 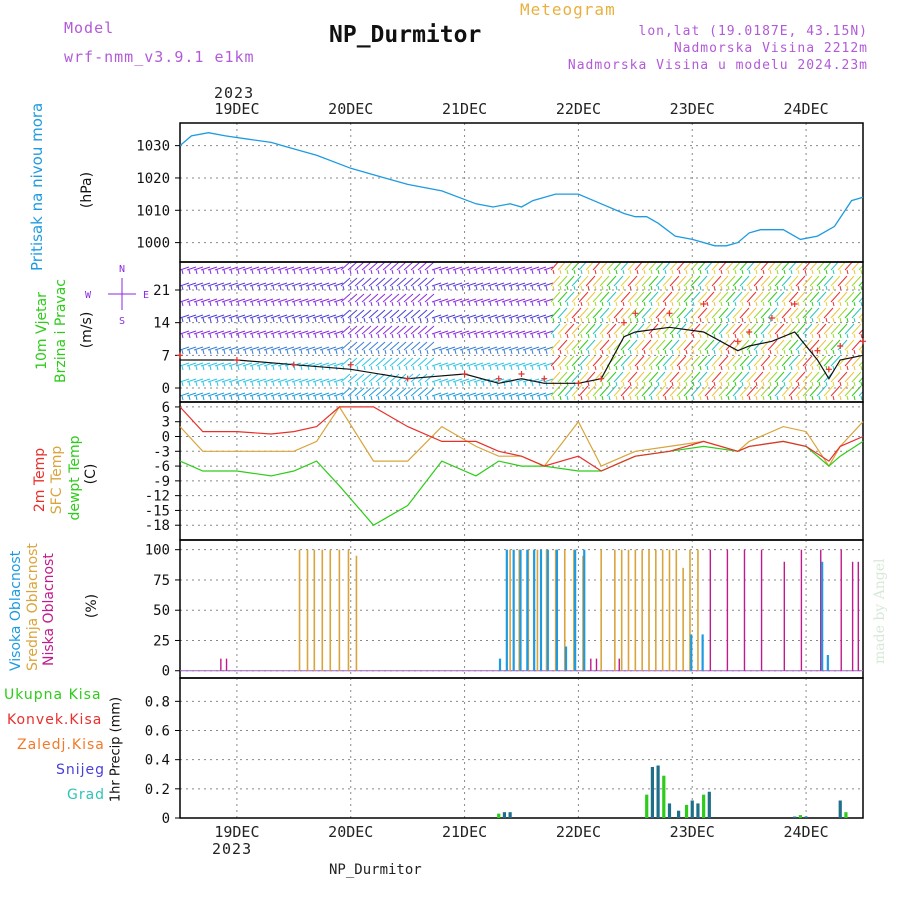 I want to click on x-day-label-bottom: 23DEC, so click(x=692, y=832).